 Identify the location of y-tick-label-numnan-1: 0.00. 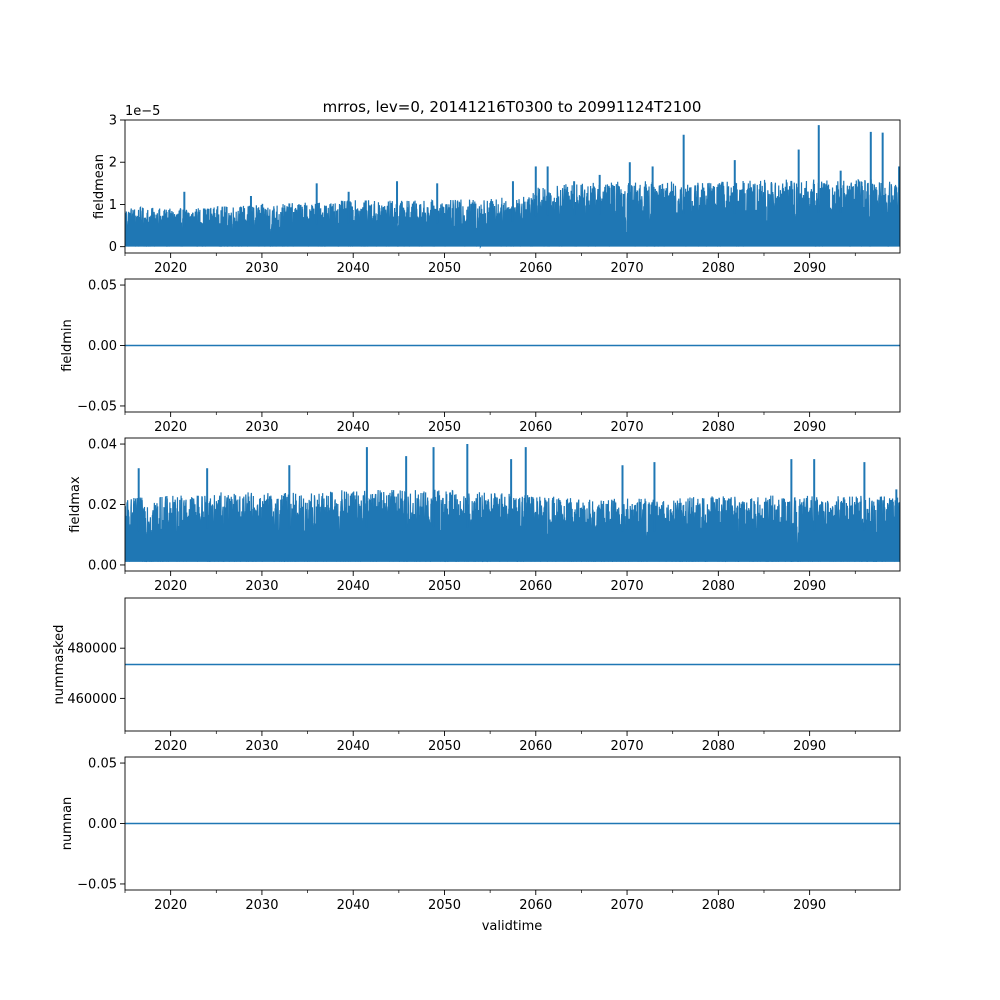
(102, 824).